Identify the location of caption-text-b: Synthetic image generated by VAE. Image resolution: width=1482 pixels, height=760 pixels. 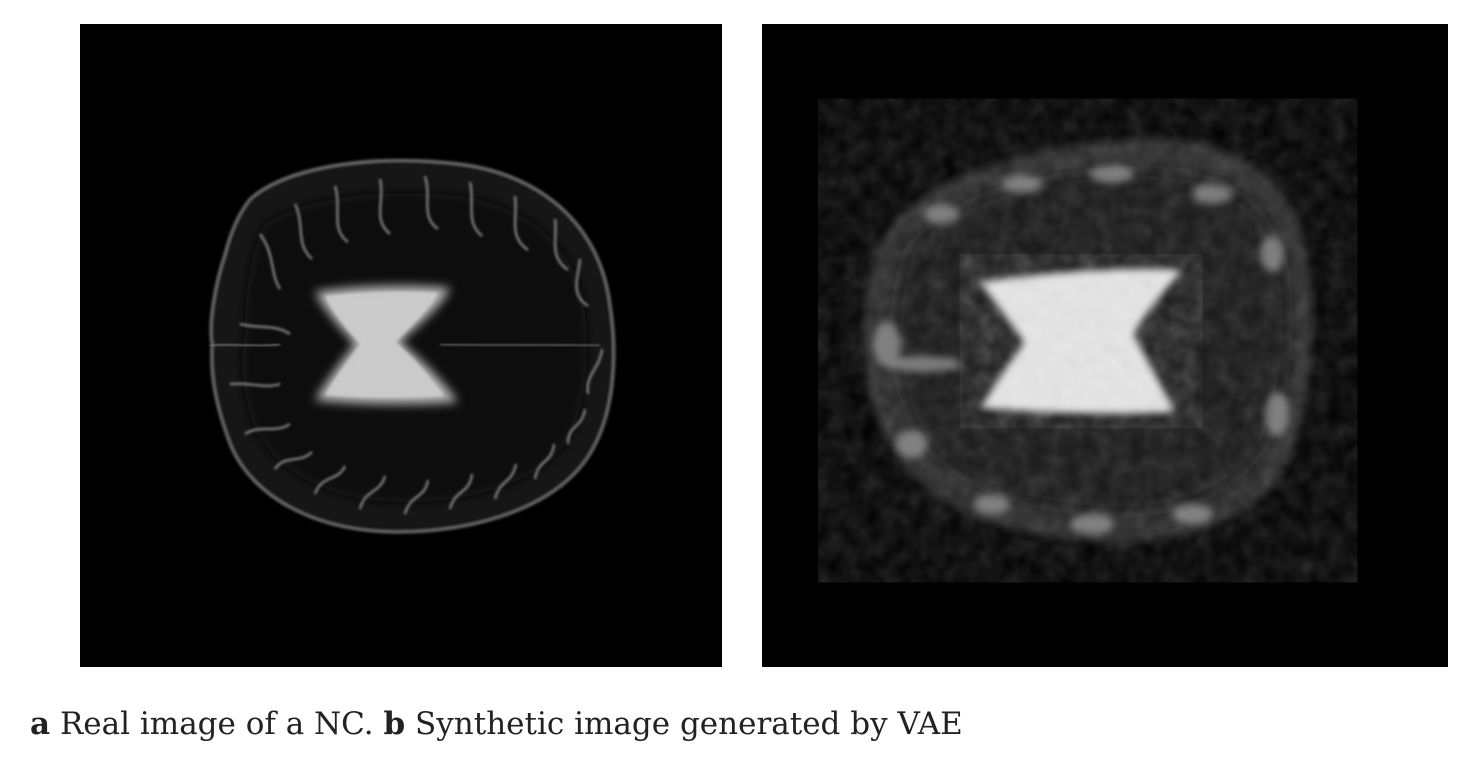
(684, 724).